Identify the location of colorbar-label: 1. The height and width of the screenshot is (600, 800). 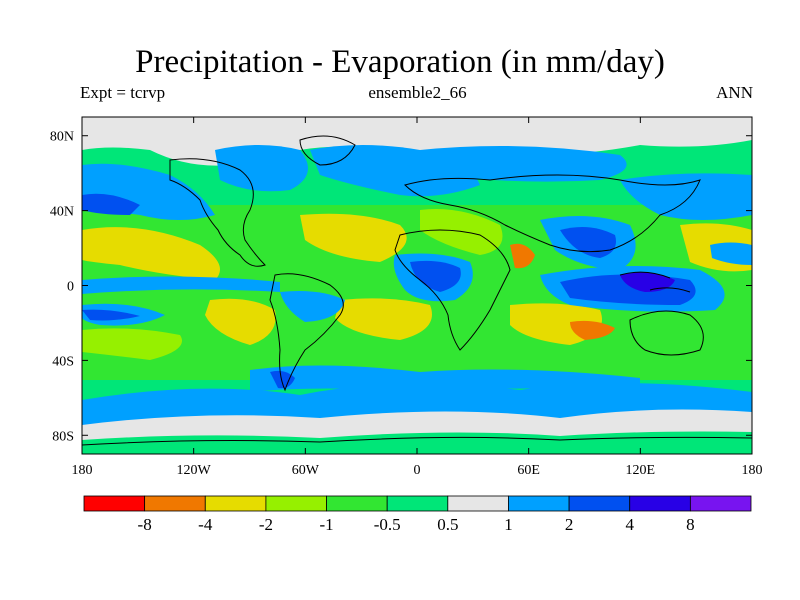
(508, 524).